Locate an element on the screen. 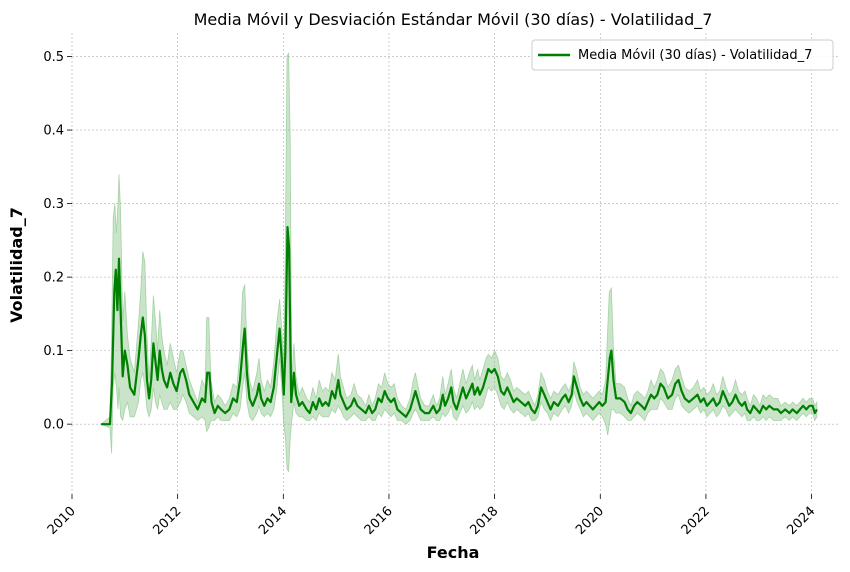 The width and height of the screenshot is (850, 572). y-tick-label: 0.4 is located at coordinates (53, 131).